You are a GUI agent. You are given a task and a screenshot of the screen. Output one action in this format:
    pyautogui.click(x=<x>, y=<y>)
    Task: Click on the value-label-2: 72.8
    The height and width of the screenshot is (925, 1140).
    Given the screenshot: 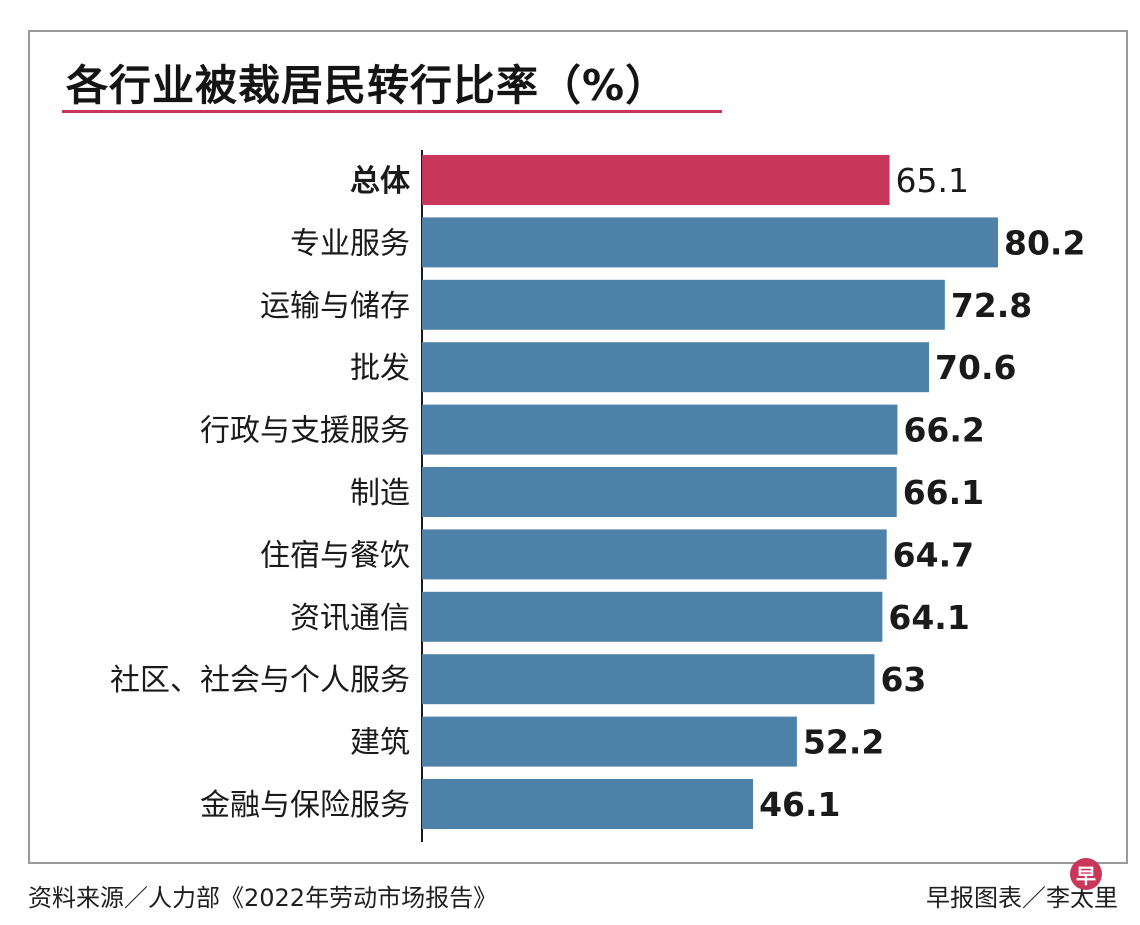 What is the action you would take?
    pyautogui.click(x=991, y=305)
    